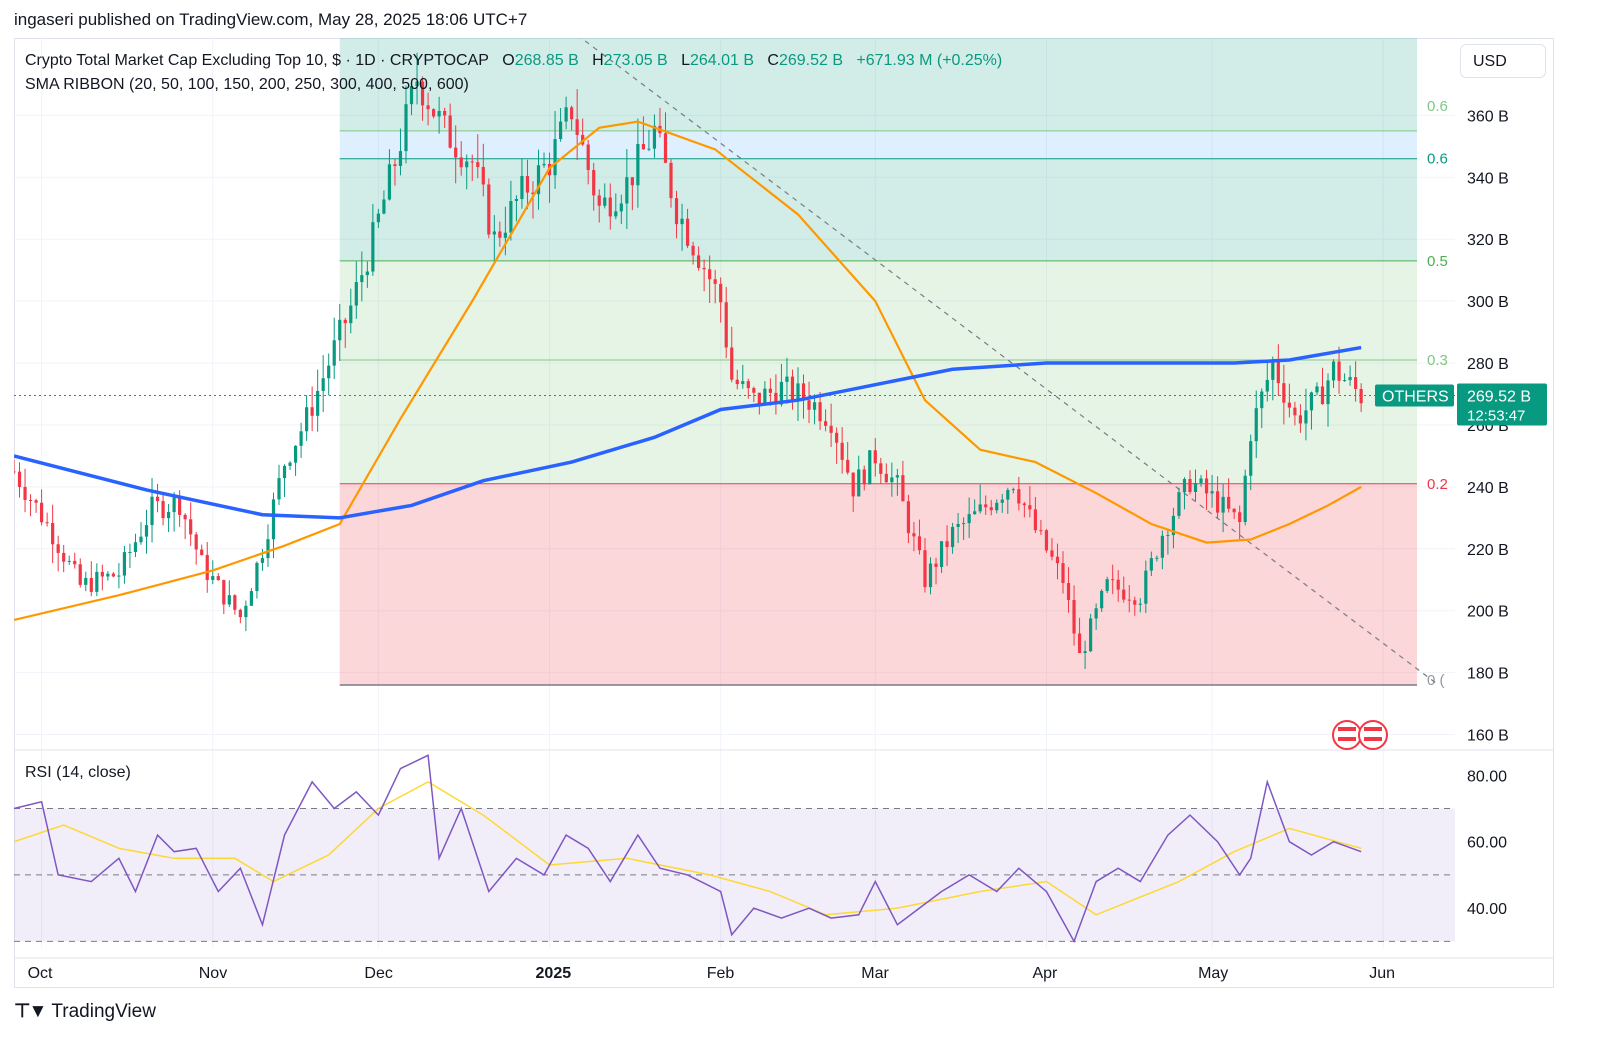  Describe the element at coordinates (1496, 415) in the screenshot. I see `price-tag-countdown: 12:53:47` at that location.